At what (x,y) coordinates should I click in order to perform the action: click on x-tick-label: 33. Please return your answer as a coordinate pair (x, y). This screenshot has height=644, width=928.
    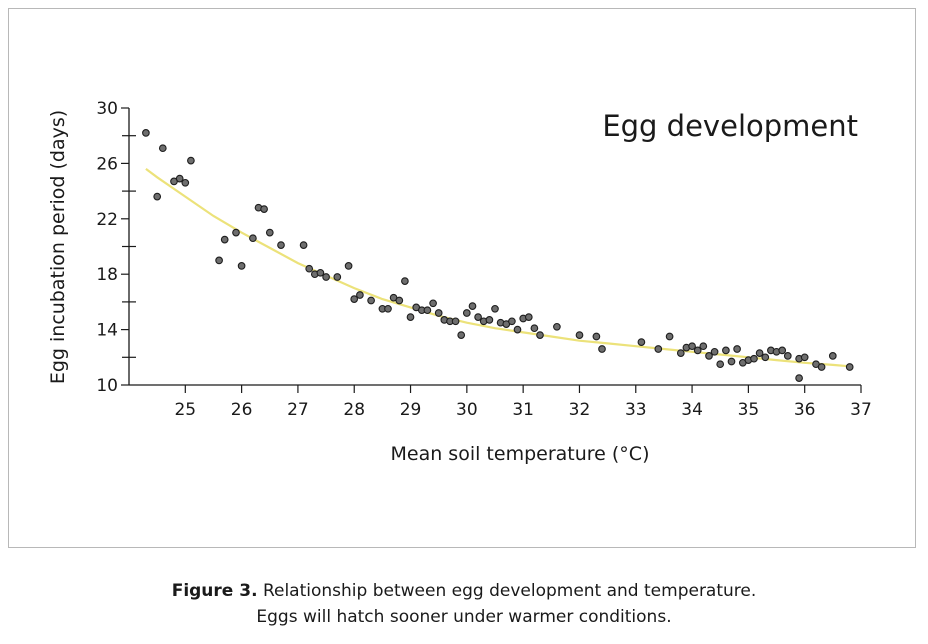
    Looking at the image, I should click on (636, 410).